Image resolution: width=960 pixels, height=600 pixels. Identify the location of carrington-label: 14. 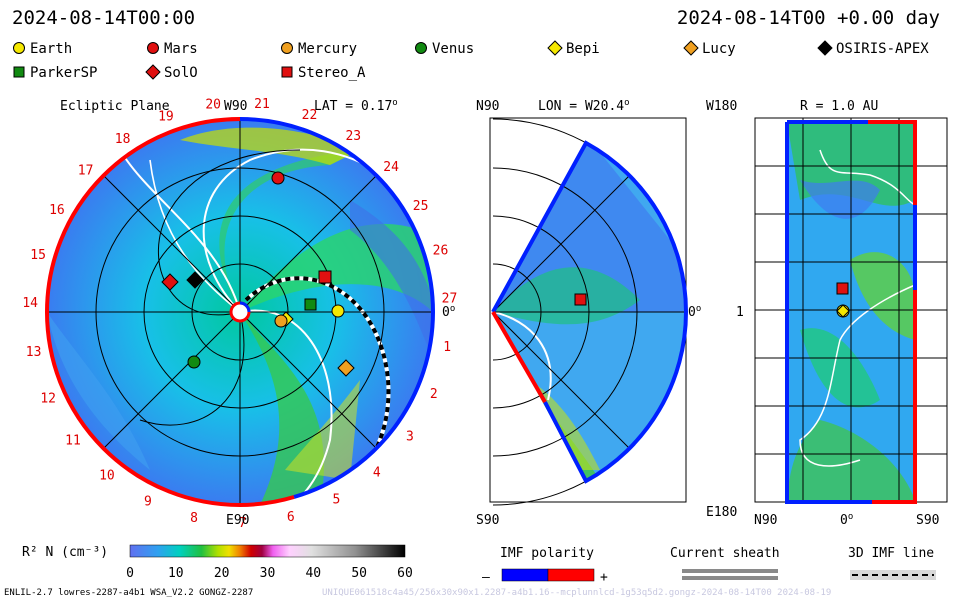
(30, 303).